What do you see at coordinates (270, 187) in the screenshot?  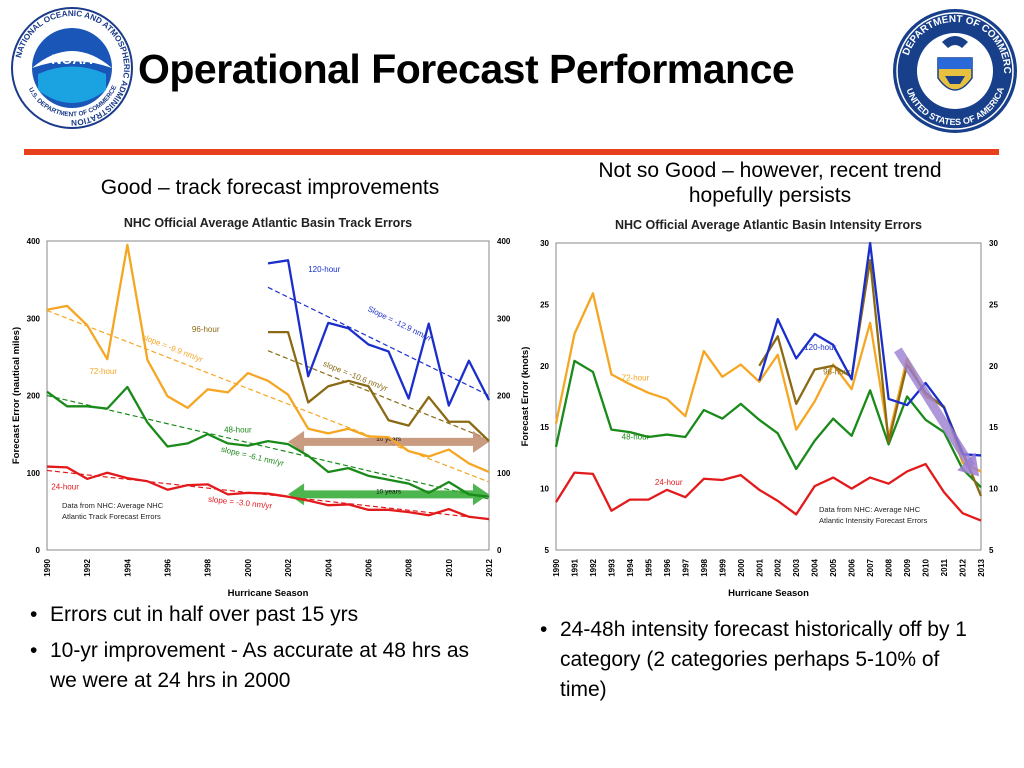 I see `left-heading: Good – track forecast improvements` at bounding box center [270, 187].